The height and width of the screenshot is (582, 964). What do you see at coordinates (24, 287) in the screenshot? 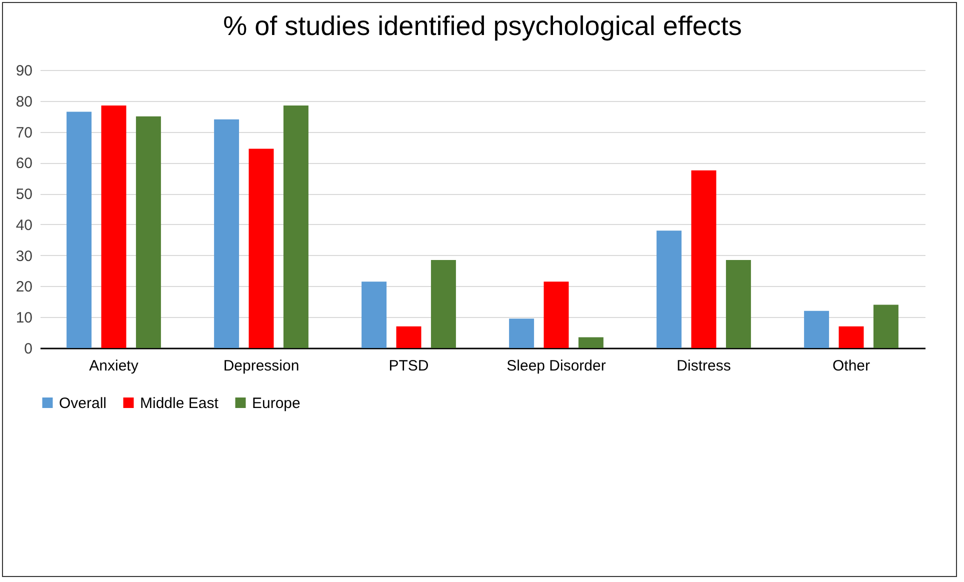
I see `y-tick-label: 20` at bounding box center [24, 287].